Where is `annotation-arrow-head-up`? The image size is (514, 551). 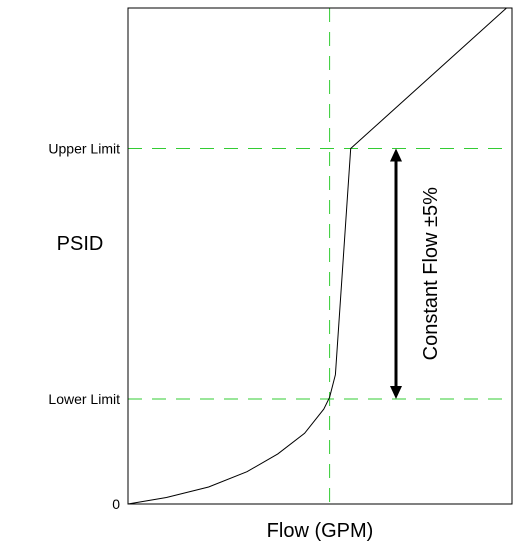
annotation-arrow-head-up is located at coordinates (396, 155).